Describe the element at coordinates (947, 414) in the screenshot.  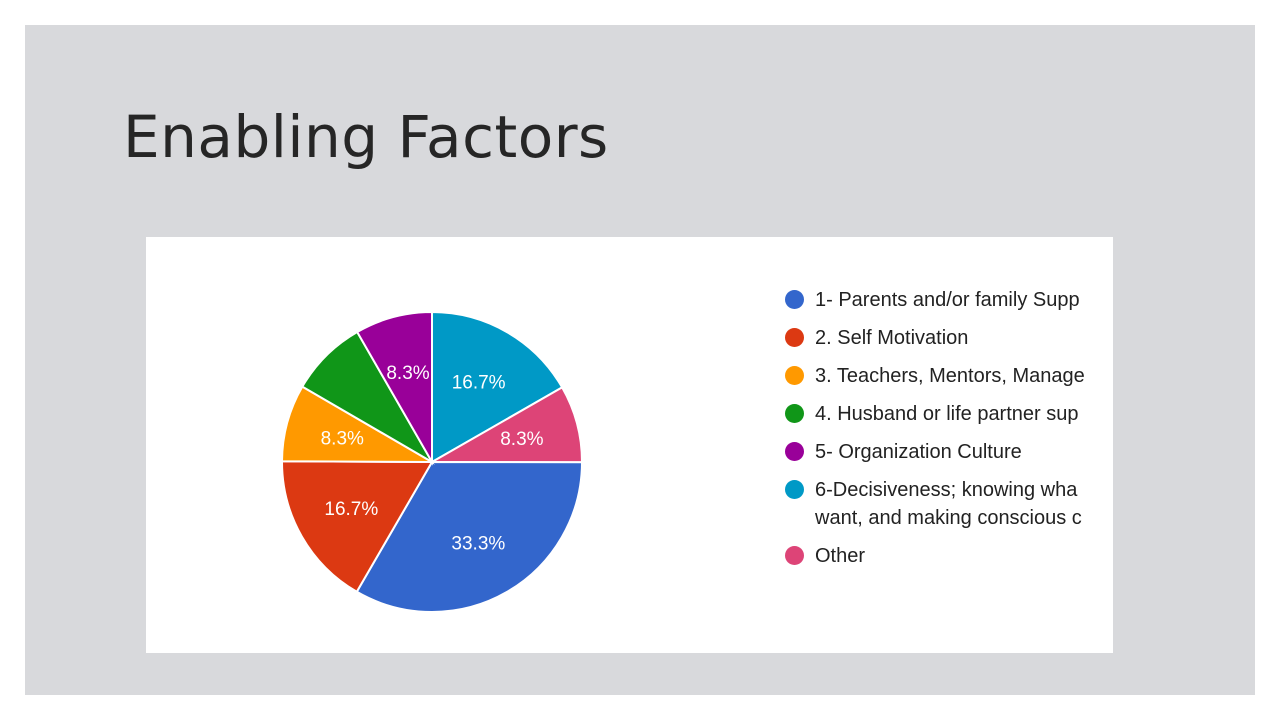
I see `legend-label: 4. Husband or life partner sup` at that location.